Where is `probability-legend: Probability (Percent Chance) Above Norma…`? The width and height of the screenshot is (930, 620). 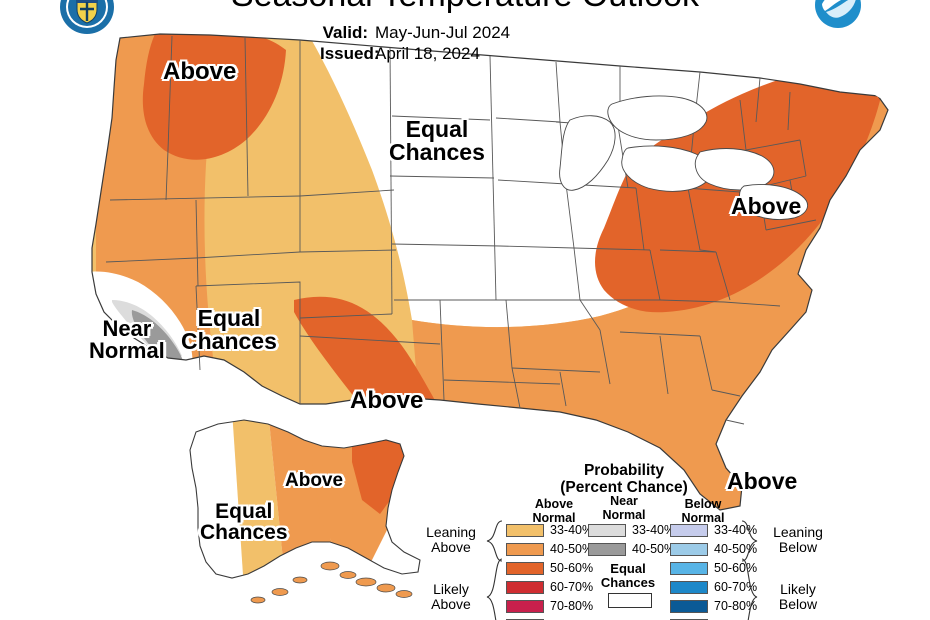 probability-legend: Probability (Percent Chance) Above Norma… is located at coordinates (619, 541).